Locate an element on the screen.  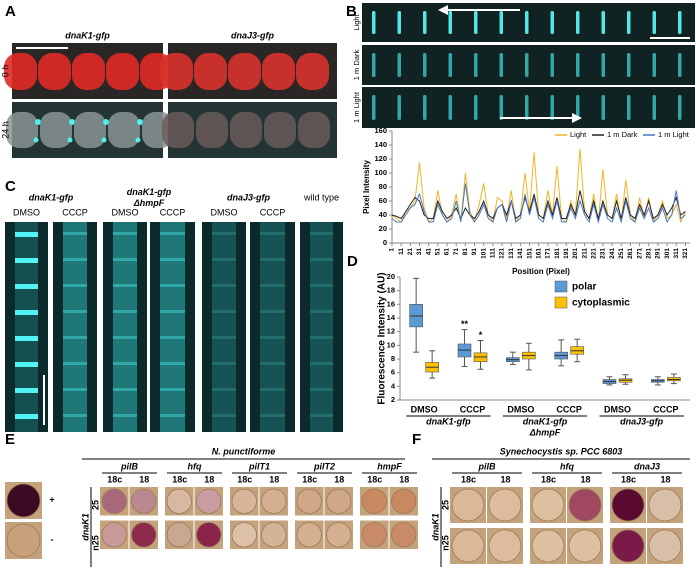
x-tick-label: 191 is located at coordinates (566, 253).